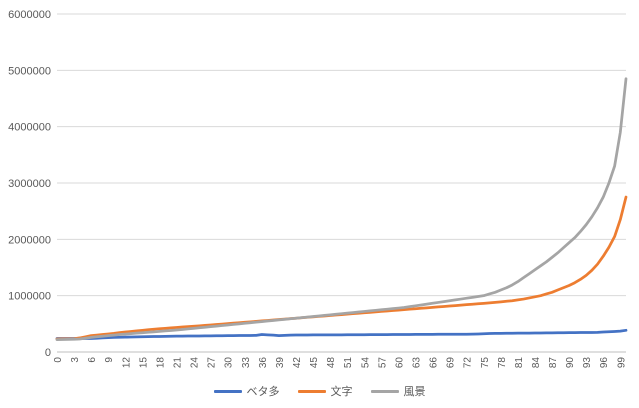 This screenshot has height=408, width=639. What do you see at coordinates (553, 363) in the screenshot?
I see `x-tick-label: 87` at bounding box center [553, 363].